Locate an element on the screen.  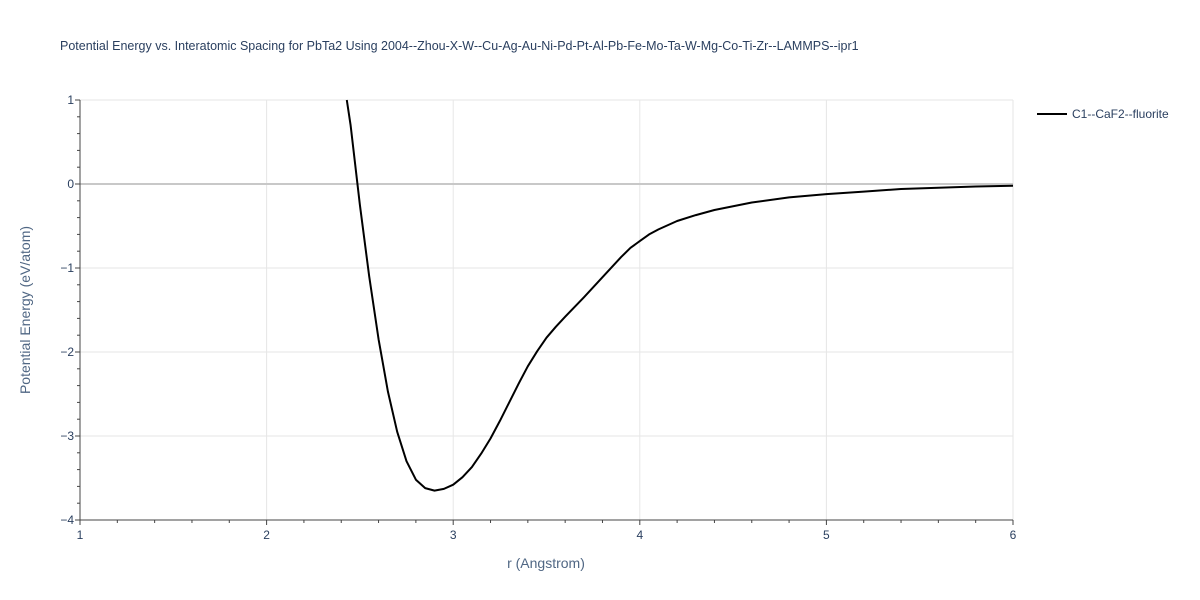
y-tick-label: 1 is located at coordinates (70, 100).